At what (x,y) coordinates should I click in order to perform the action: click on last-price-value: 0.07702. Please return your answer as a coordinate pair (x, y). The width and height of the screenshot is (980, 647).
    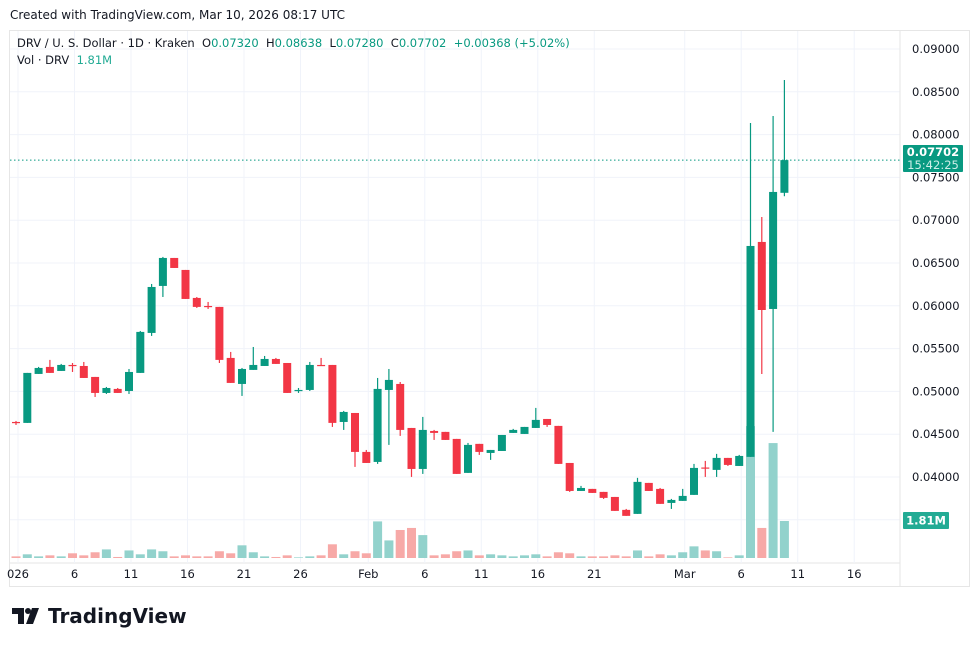
    Looking at the image, I should click on (933, 152).